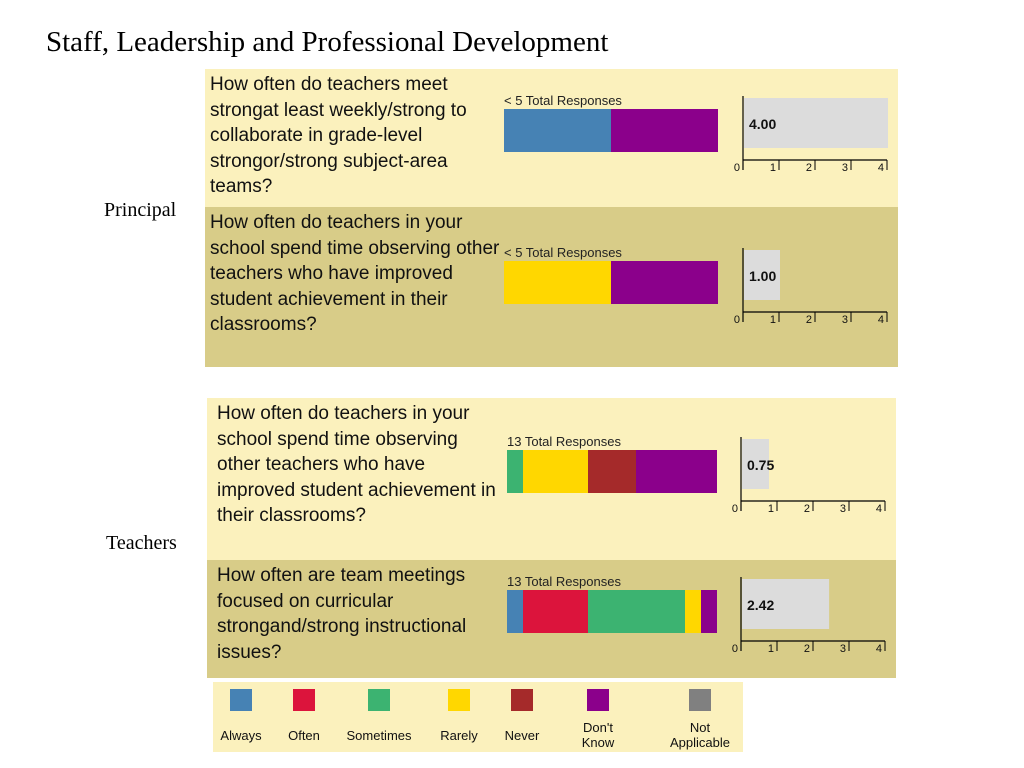  Describe the element at coordinates (700, 717) in the screenshot. I see `legend-item-not-applicable: Not Applicable` at that location.